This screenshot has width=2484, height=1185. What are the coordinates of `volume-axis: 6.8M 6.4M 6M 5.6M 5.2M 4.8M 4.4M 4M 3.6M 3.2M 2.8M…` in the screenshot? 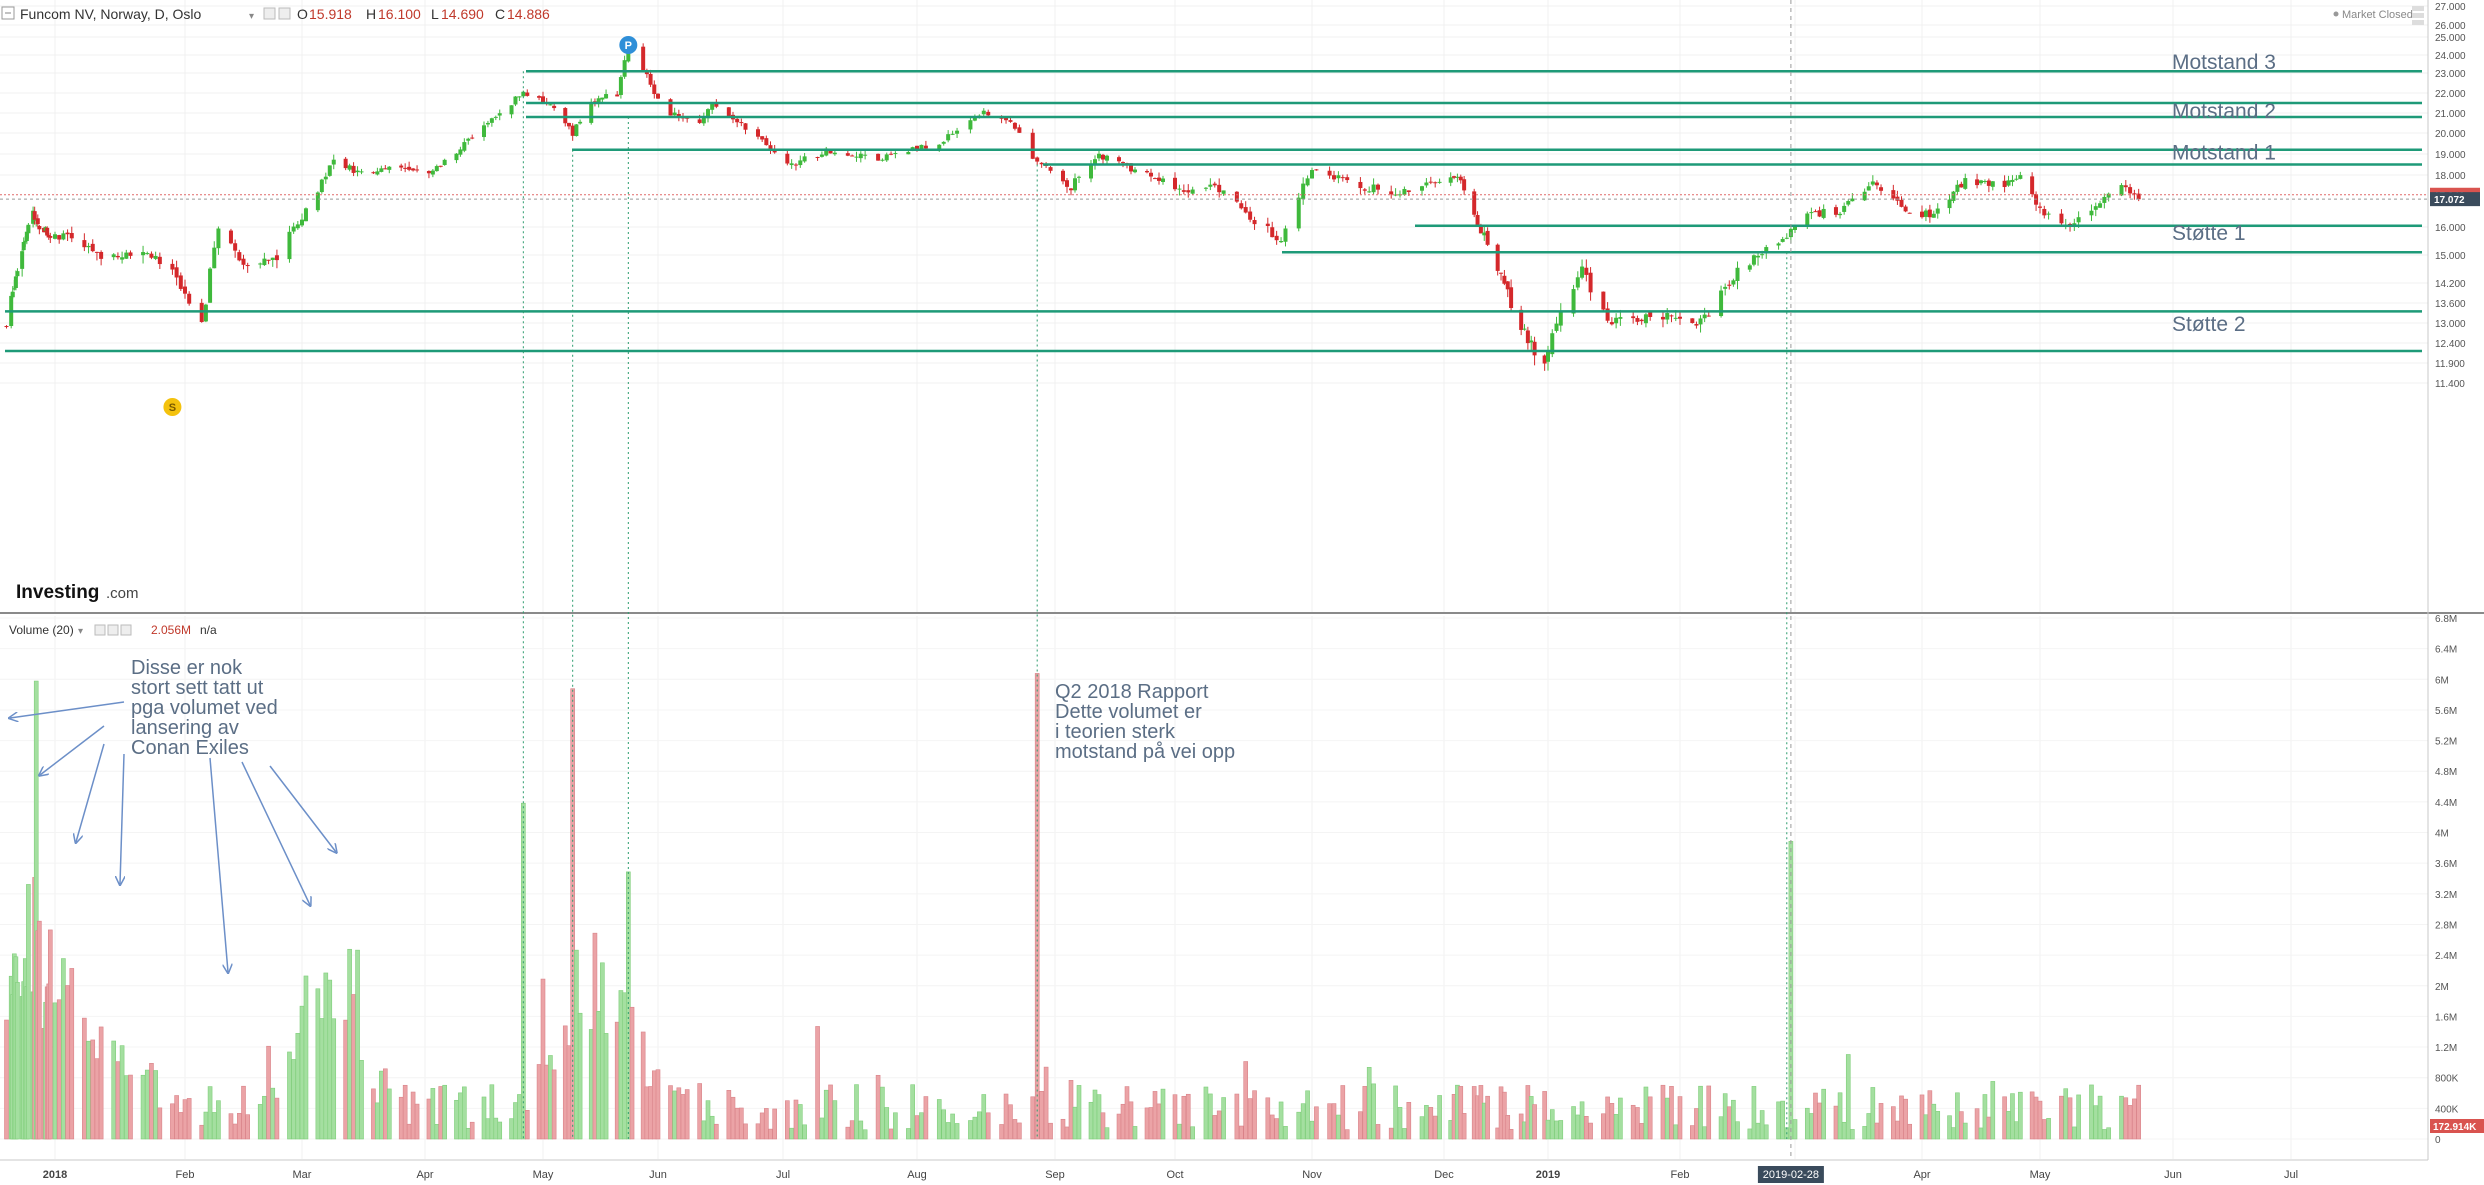 It's located at (2457, 880).